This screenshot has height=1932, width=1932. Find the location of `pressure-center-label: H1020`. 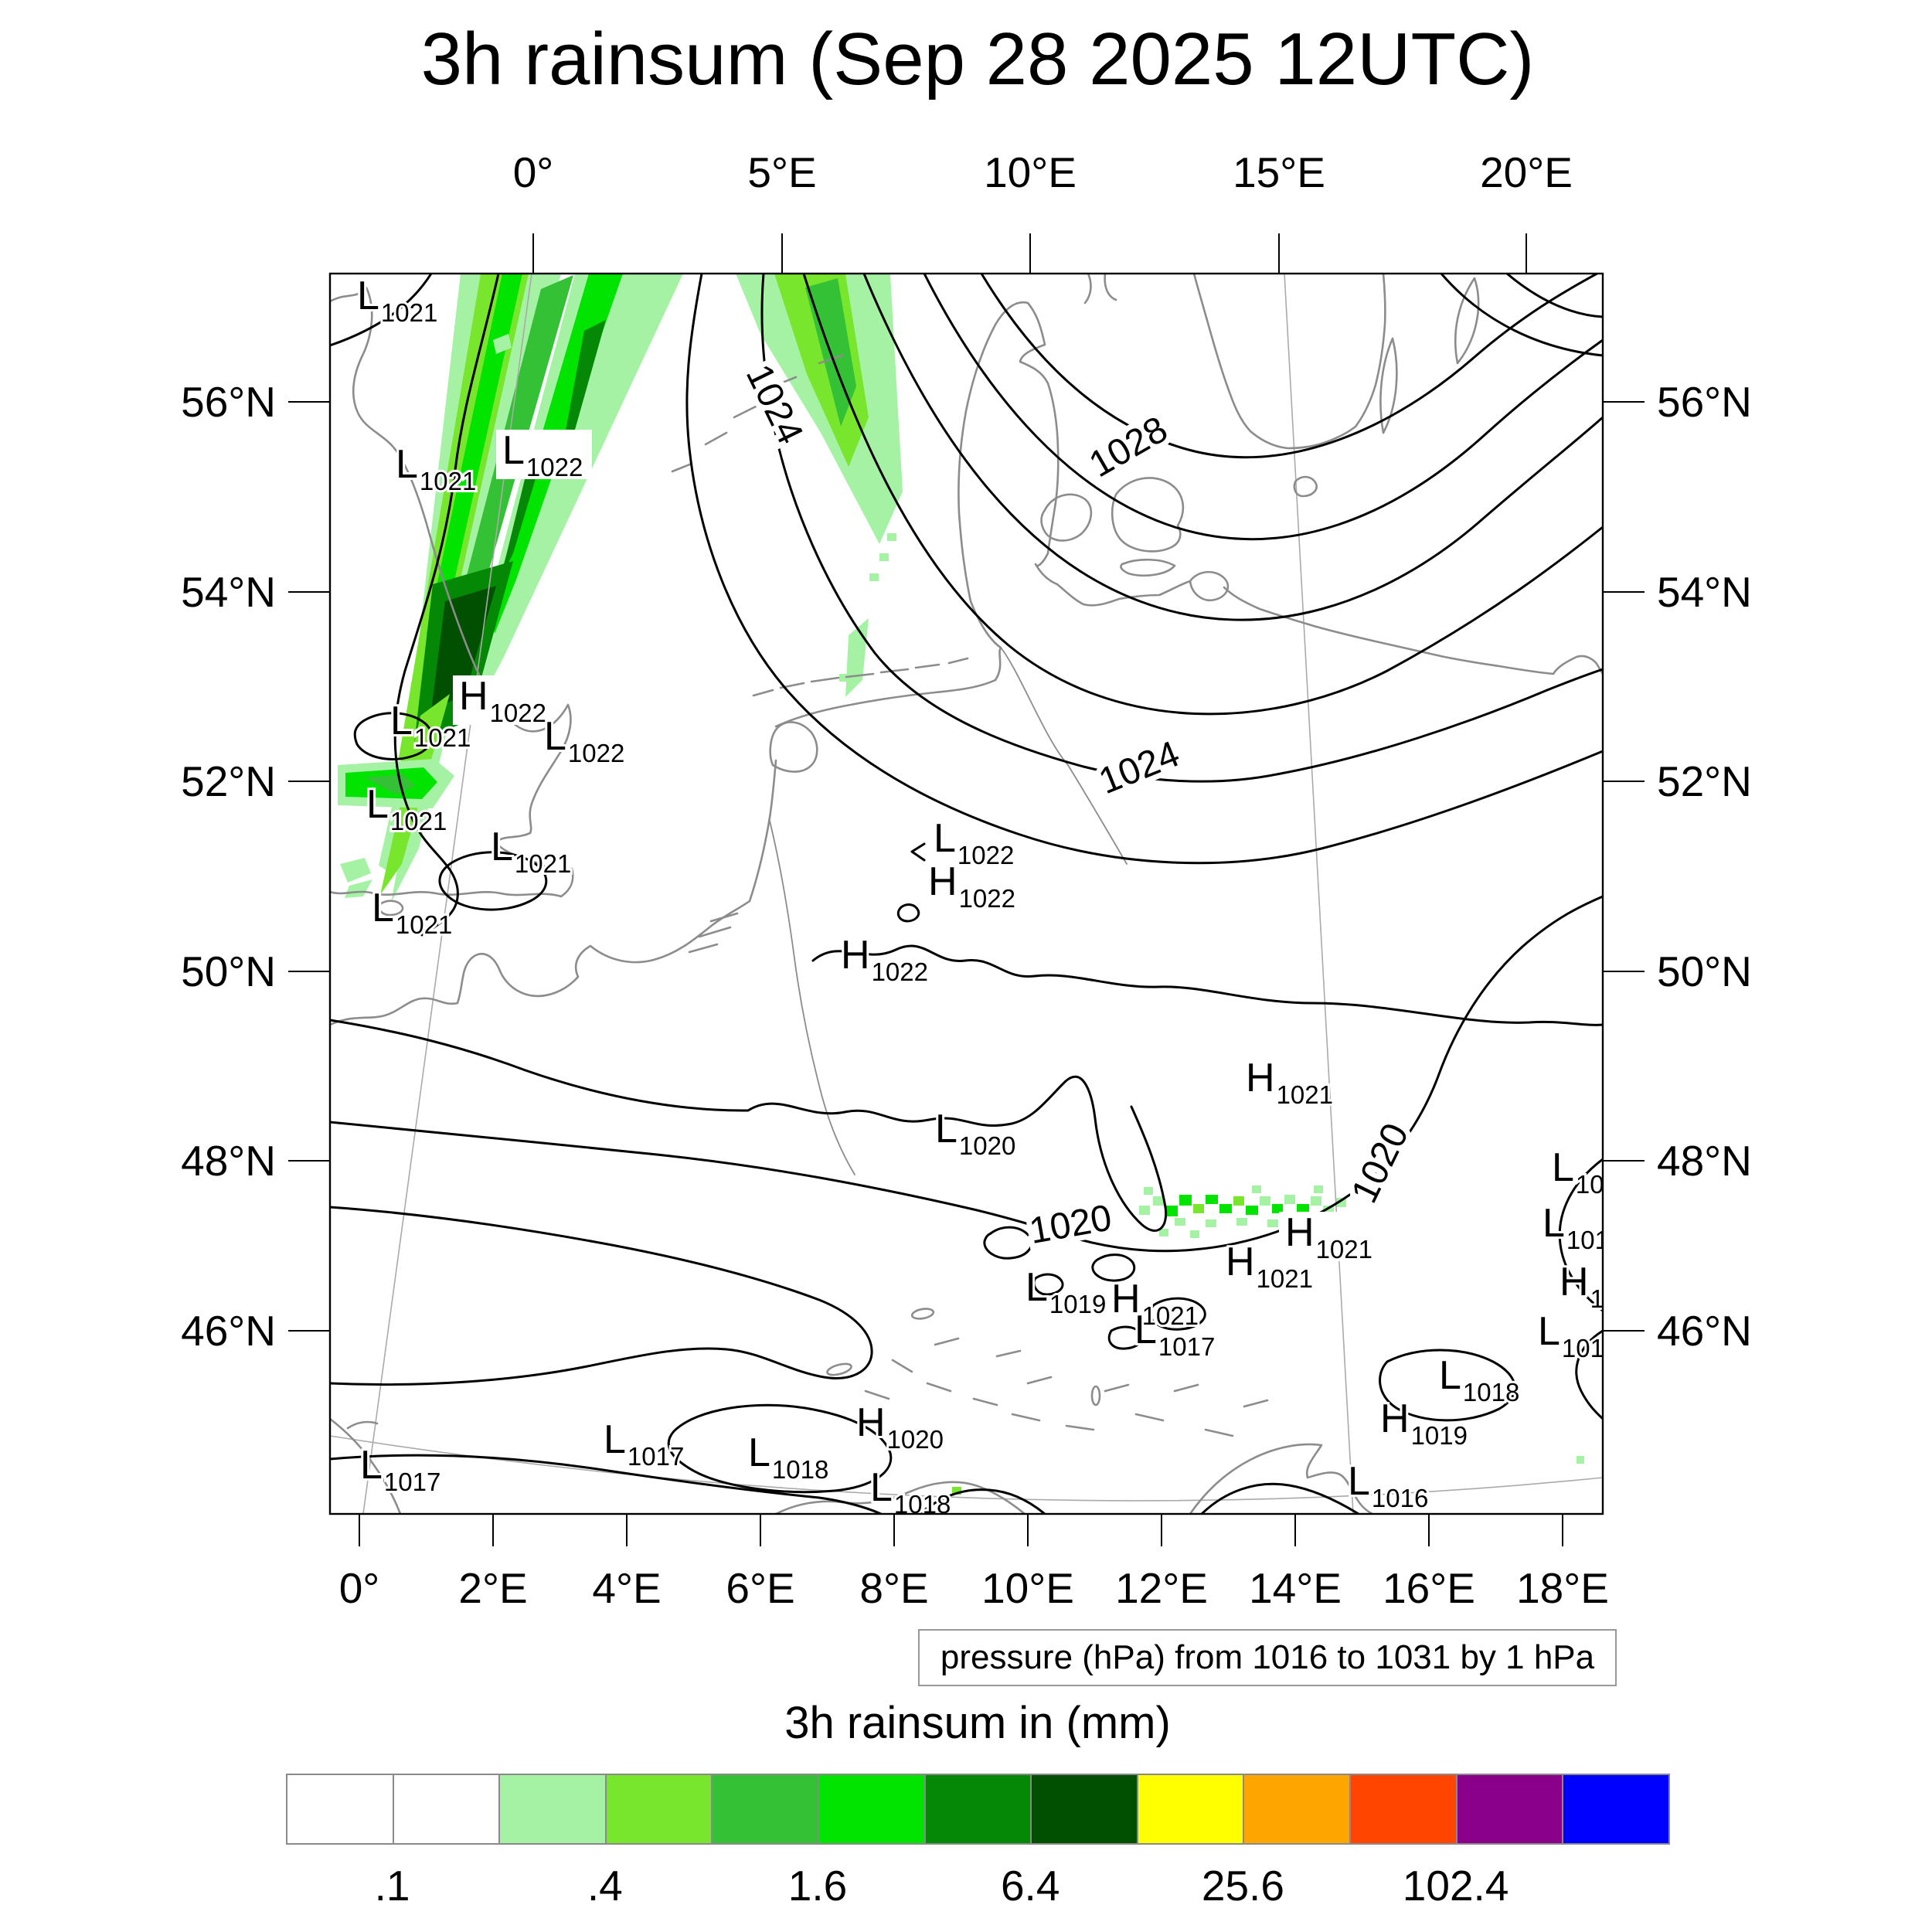

pressure-center-label: H1020 is located at coordinates (900, 1427).